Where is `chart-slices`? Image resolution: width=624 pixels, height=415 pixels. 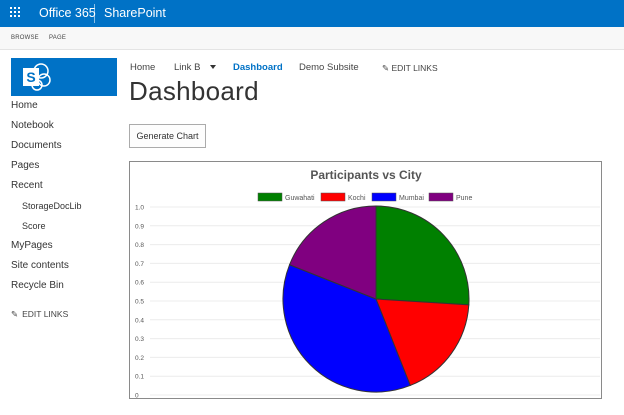 chart-slices is located at coordinates (376, 299).